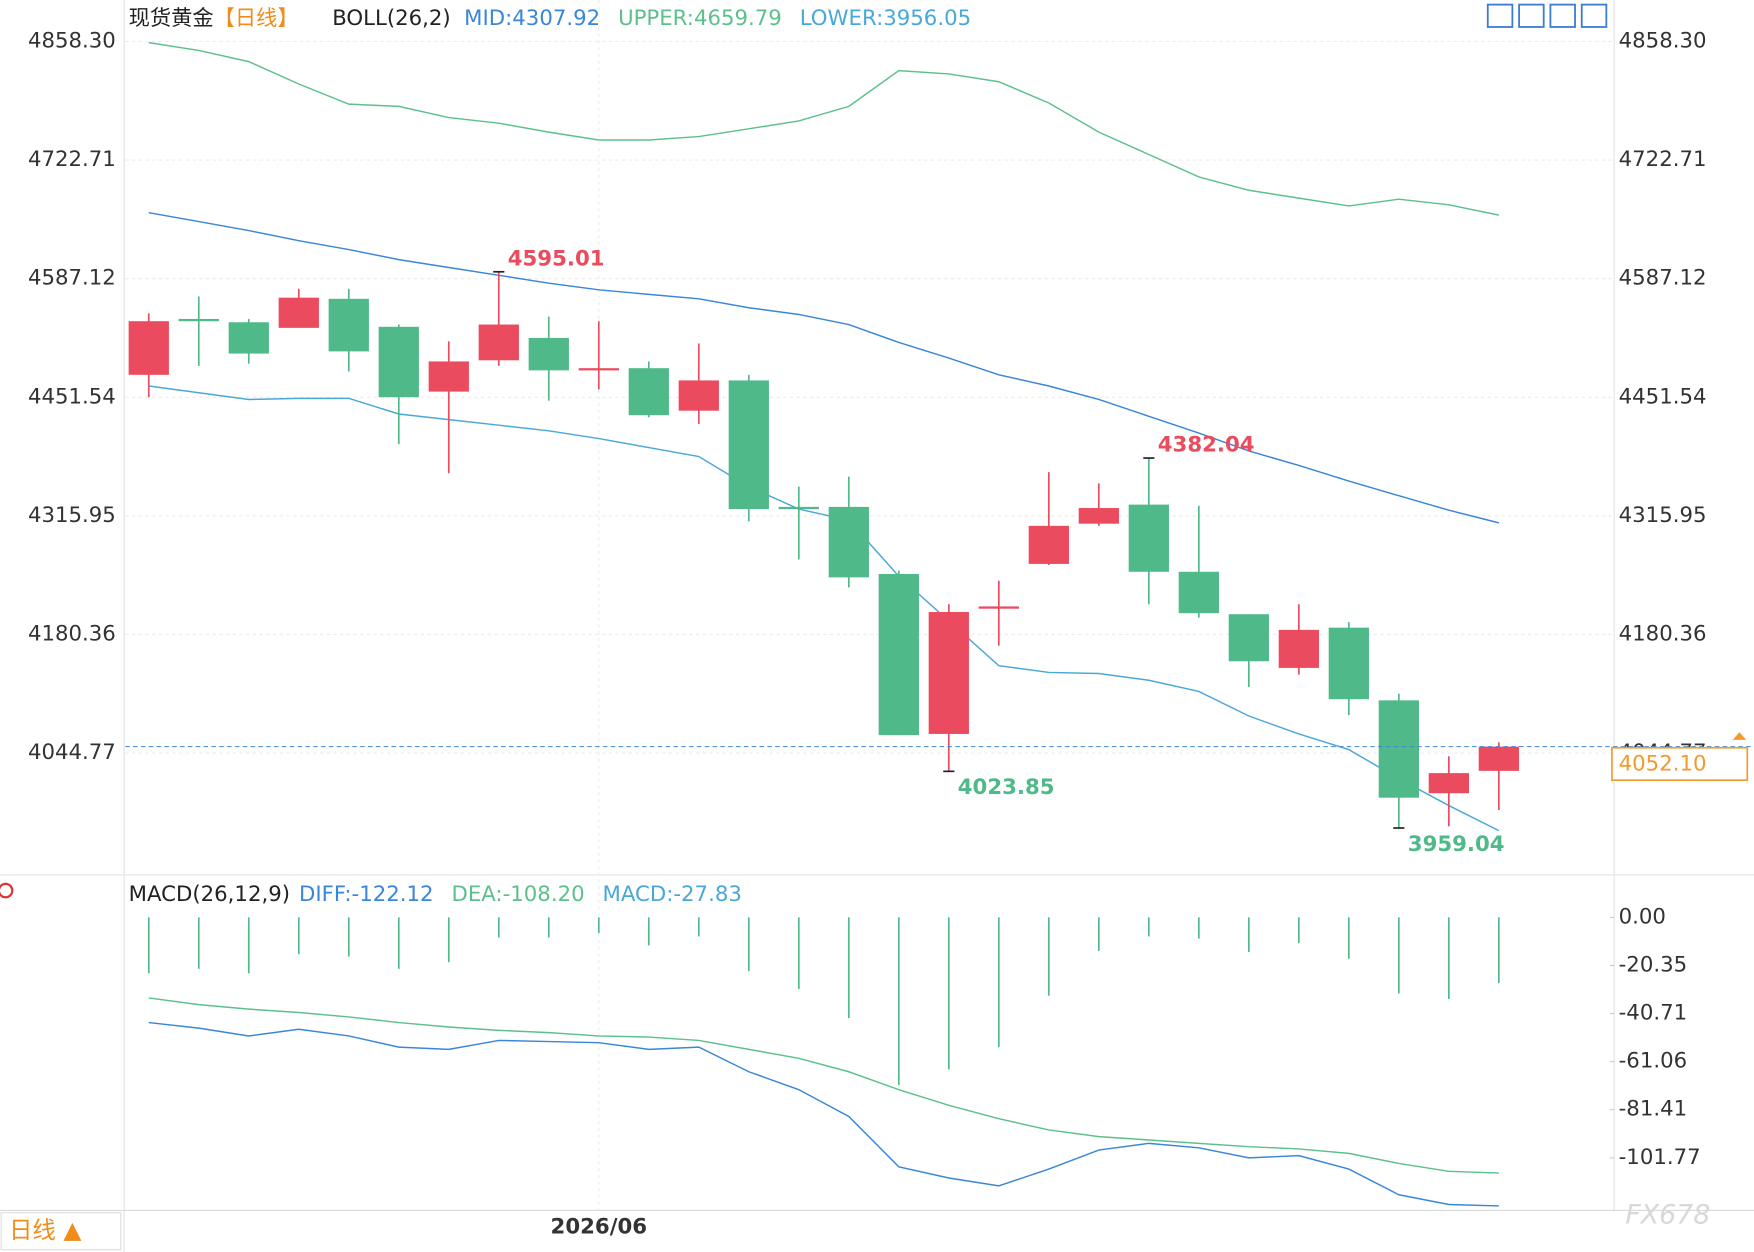 The height and width of the screenshot is (1252, 1754). Describe the element at coordinates (1663, 41) in the screenshot. I see `y-tick-label-right: 4858.30` at that location.